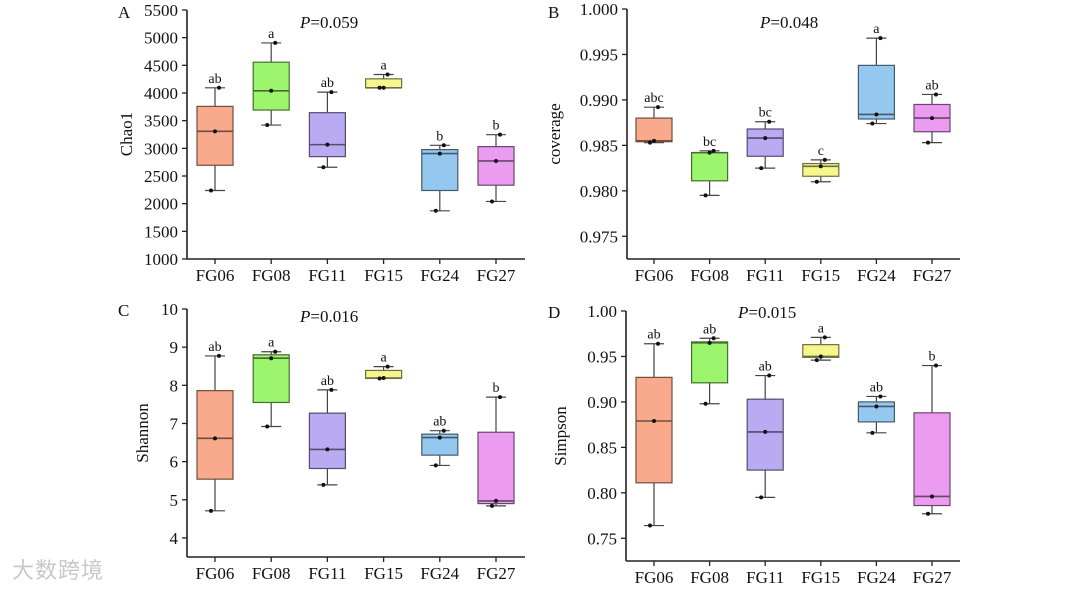  I want to click on y-tick-label: 0.90, so click(602, 402).